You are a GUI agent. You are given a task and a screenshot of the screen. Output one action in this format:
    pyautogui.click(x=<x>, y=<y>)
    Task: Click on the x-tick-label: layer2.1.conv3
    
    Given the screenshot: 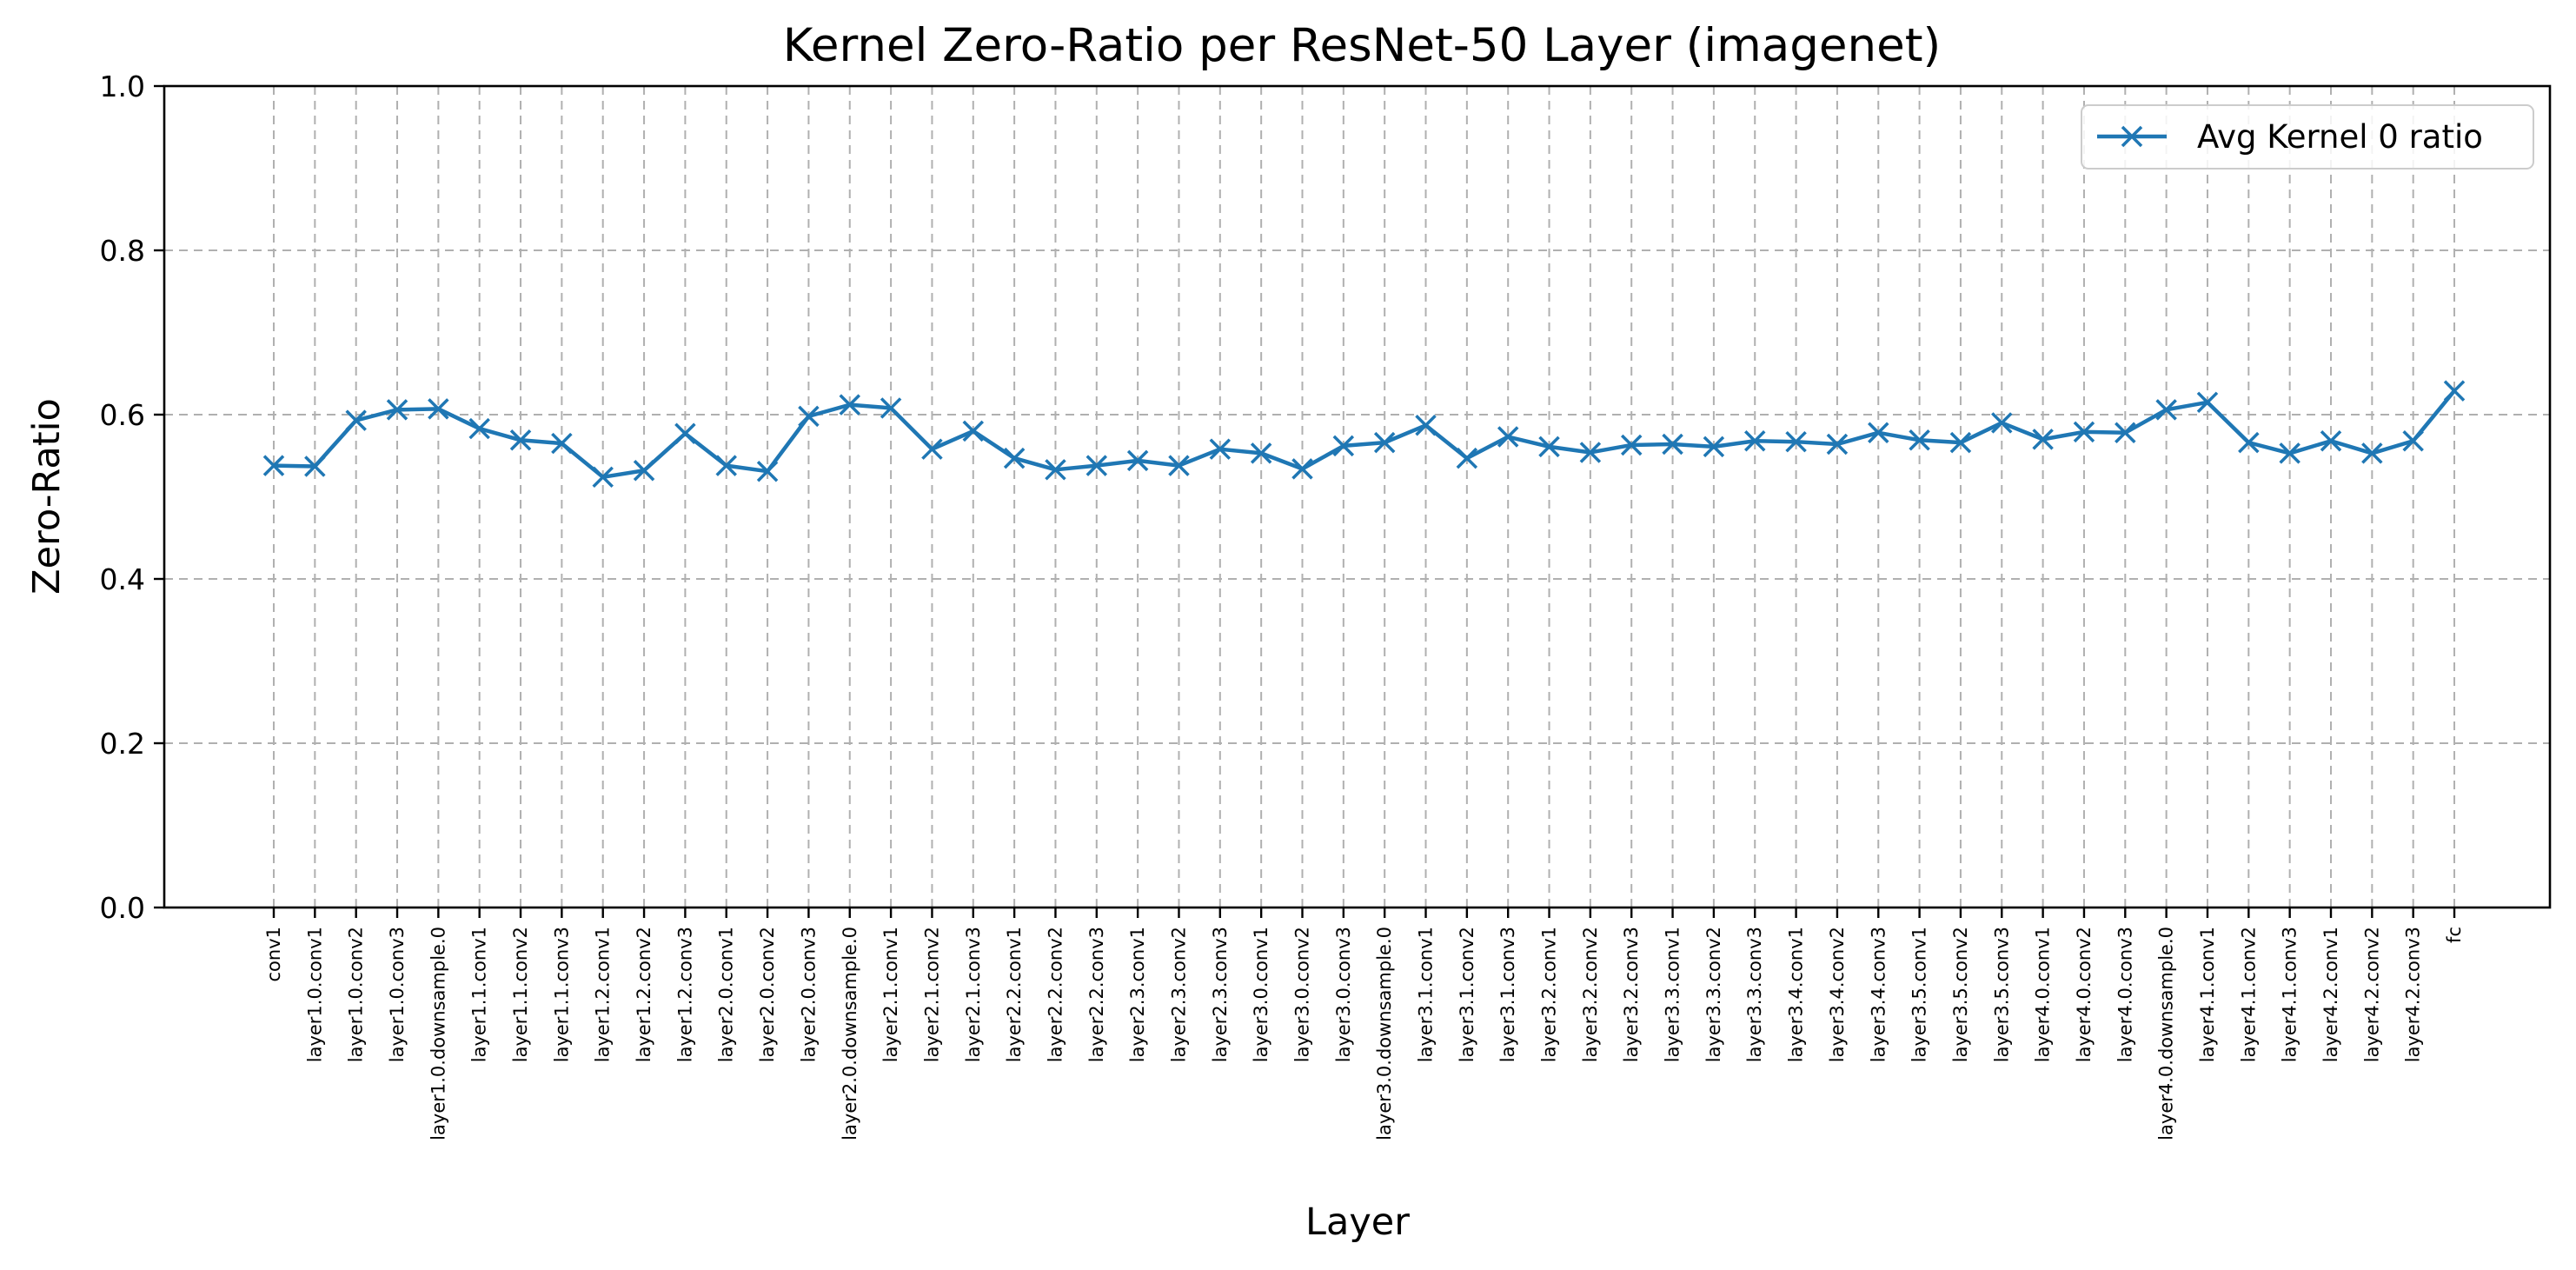 What is the action you would take?
    pyautogui.click(x=974, y=995)
    